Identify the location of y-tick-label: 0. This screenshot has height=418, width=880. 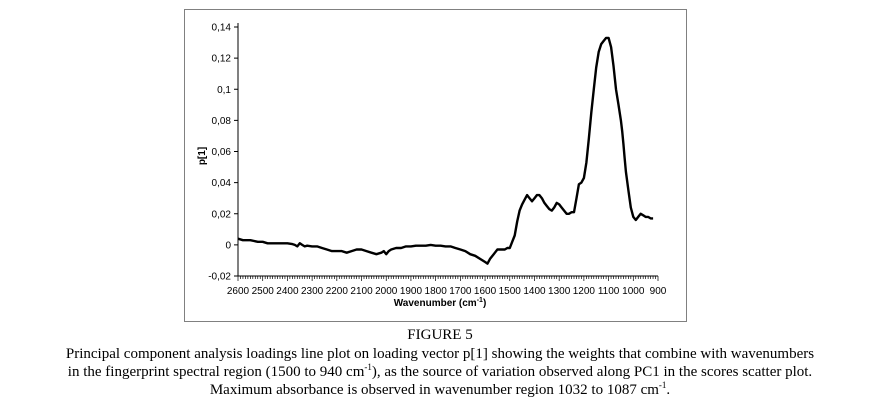
(228, 245).